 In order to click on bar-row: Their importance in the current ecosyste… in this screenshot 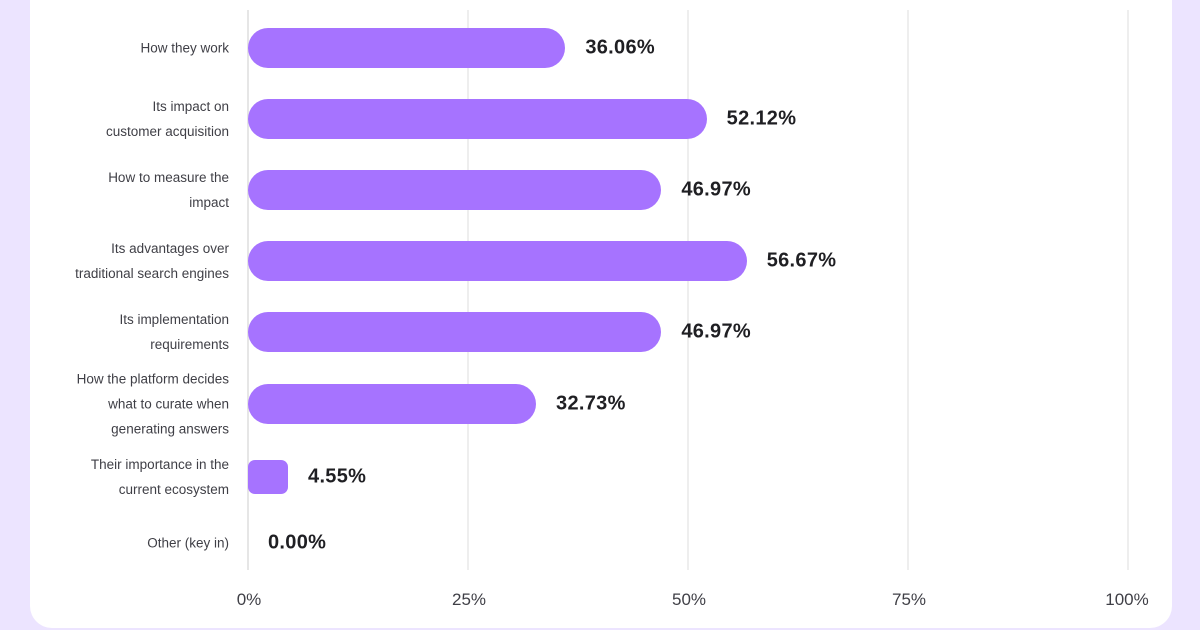, I will do `click(600, 477)`.